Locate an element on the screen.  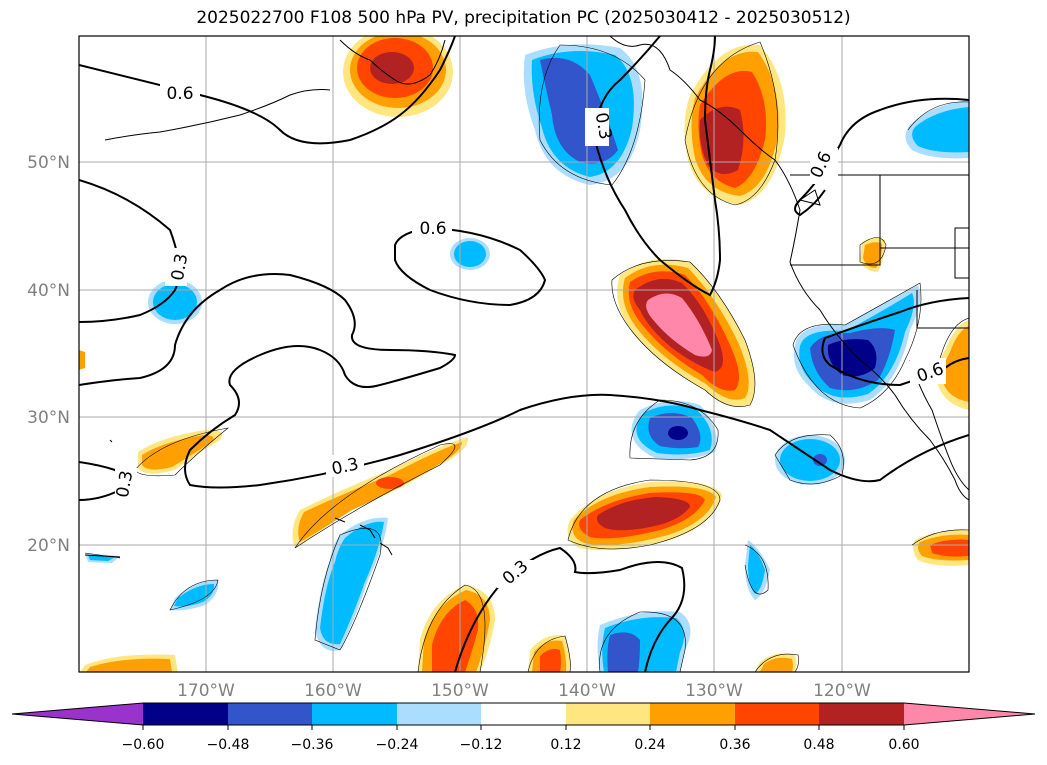
negative-blob-small-central is located at coordinates (470, 254).